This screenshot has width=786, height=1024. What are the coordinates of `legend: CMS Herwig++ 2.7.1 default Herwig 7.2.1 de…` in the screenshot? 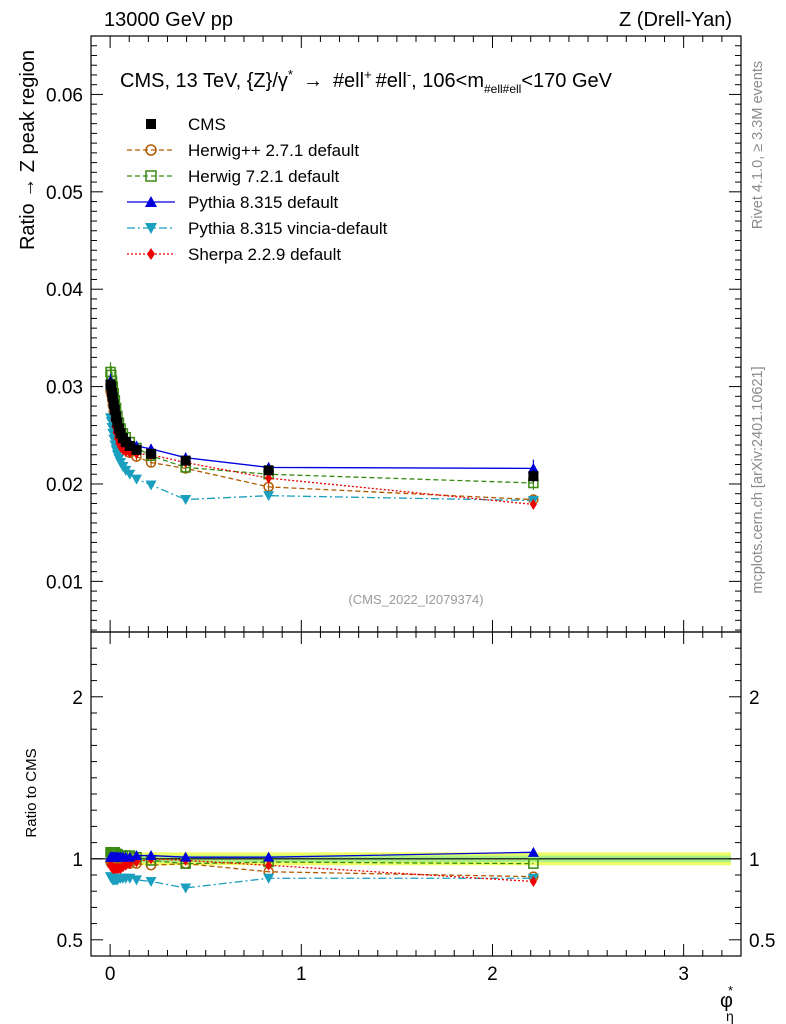 It's located at (257, 189).